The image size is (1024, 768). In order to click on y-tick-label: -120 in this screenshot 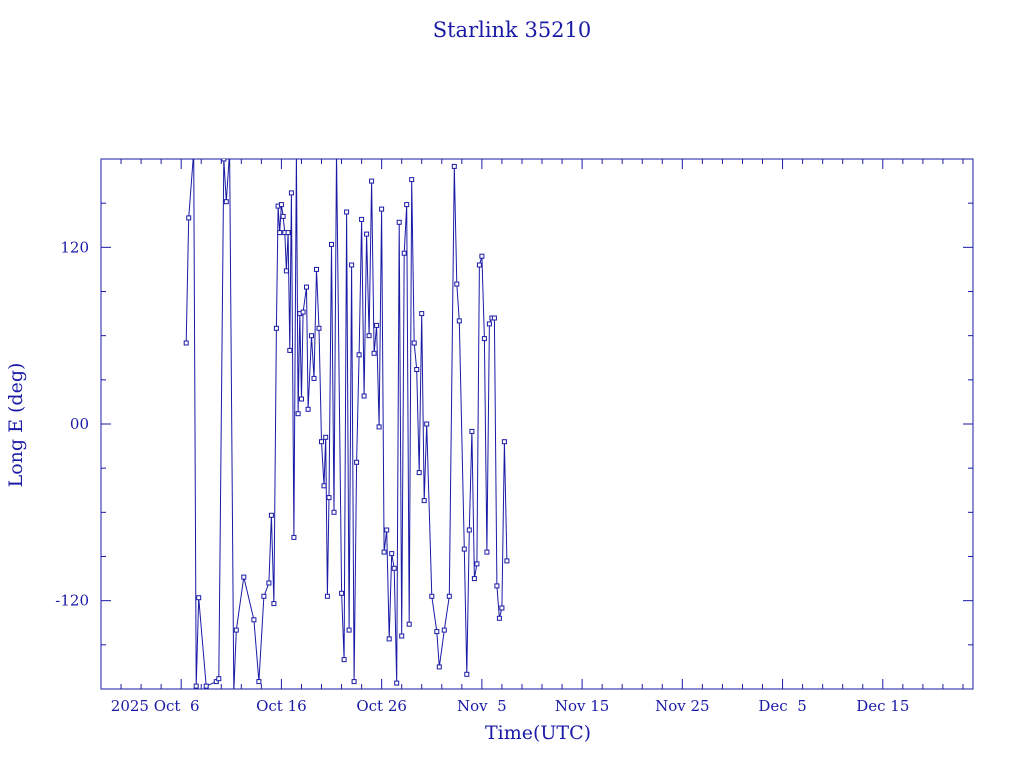, I will do `click(72, 601)`.